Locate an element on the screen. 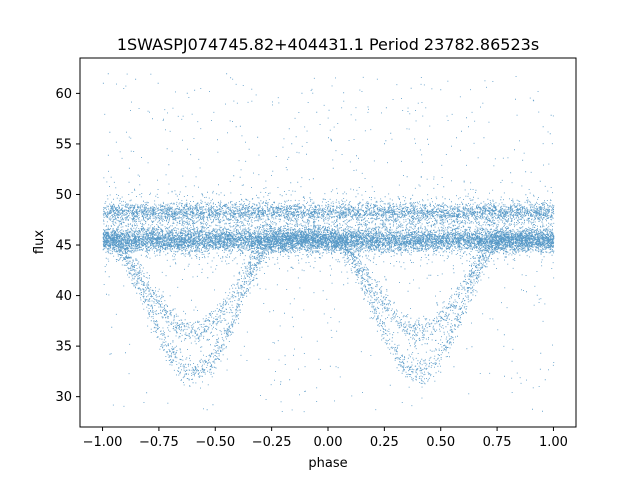  y-tick-label: 40 is located at coordinates (63, 296).